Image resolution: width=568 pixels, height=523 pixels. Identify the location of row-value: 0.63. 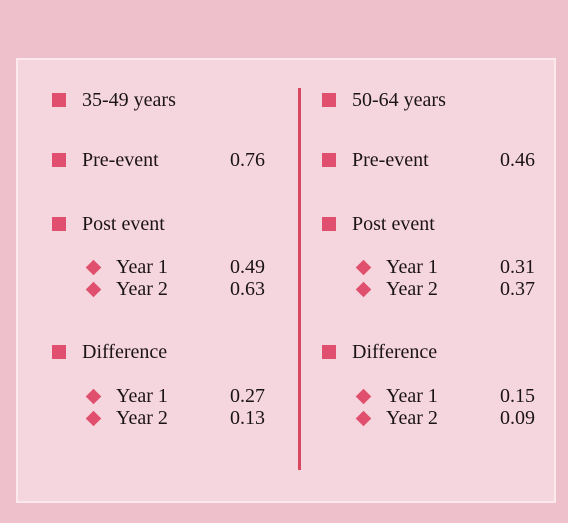
(247, 289).